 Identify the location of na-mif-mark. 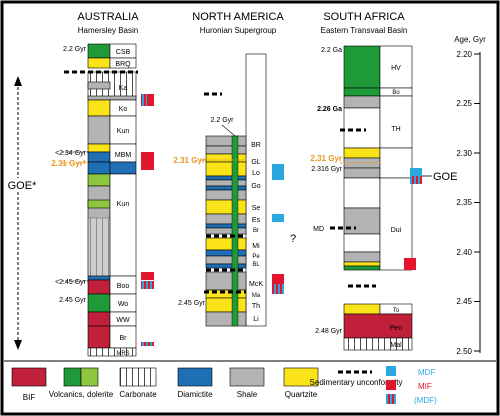
(278, 279).